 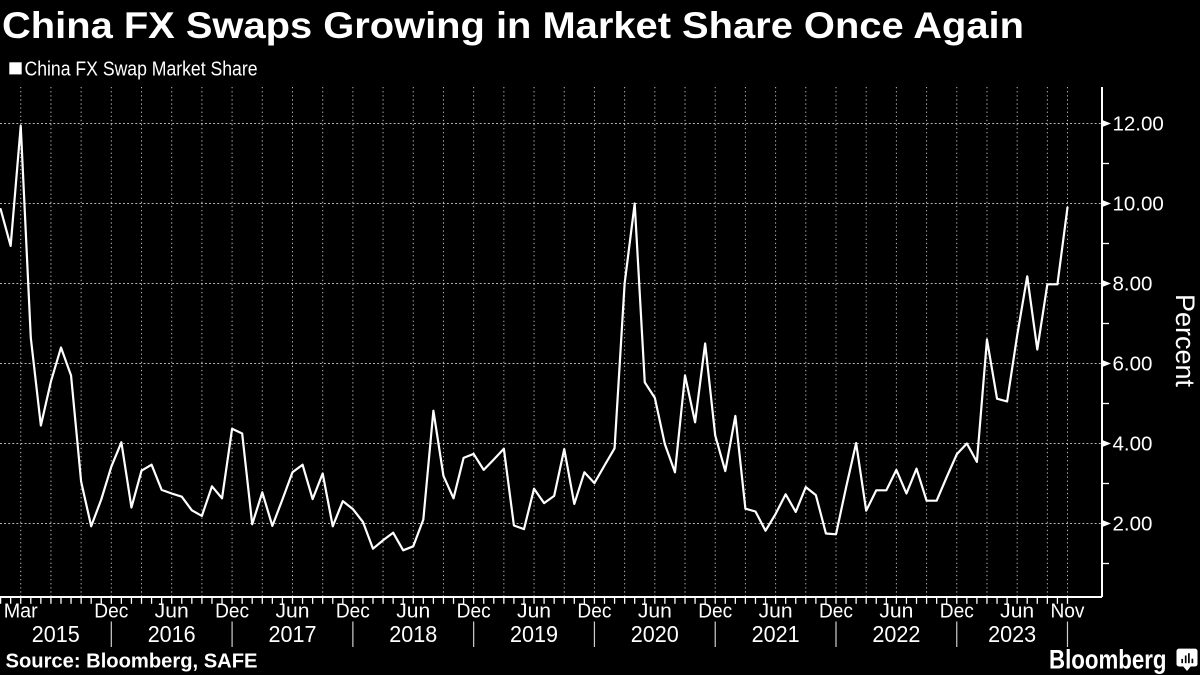 I want to click on svg-text: 12.00, so click(x=1138, y=124).